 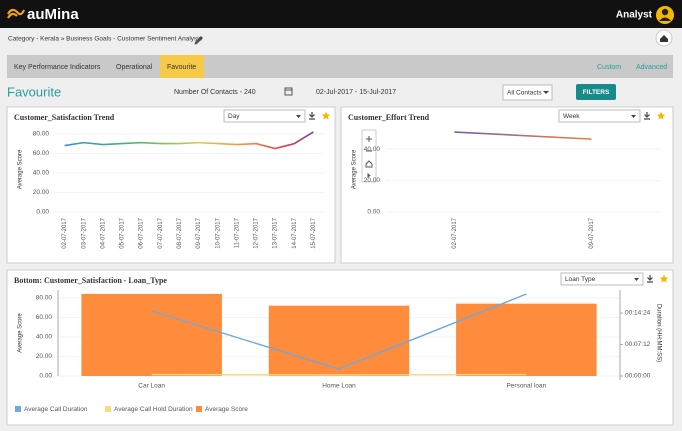 What do you see at coordinates (257, 232) in the screenshot?
I see `x-tick-label: 12-07-2017` at bounding box center [257, 232].